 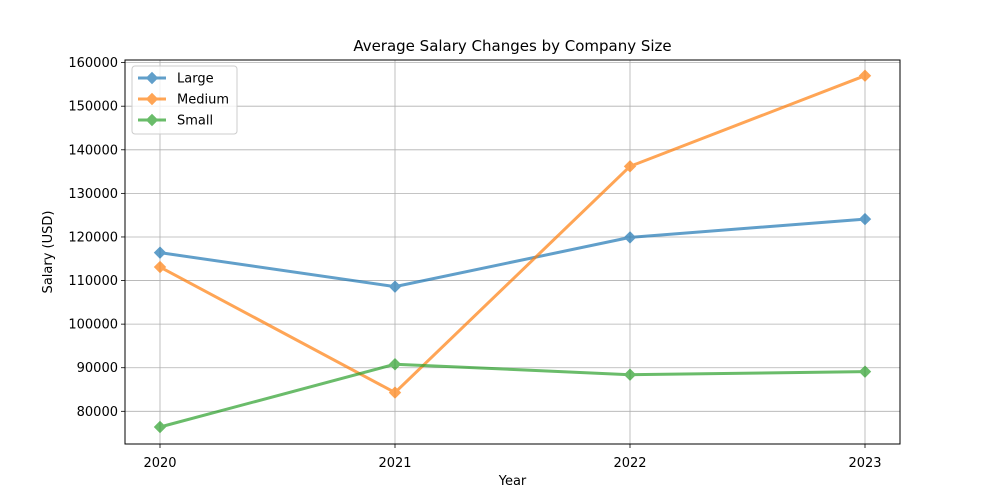 I want to click on x-axis-ticks: 2020 2021 2022 2023, so click(x=512, y=457).